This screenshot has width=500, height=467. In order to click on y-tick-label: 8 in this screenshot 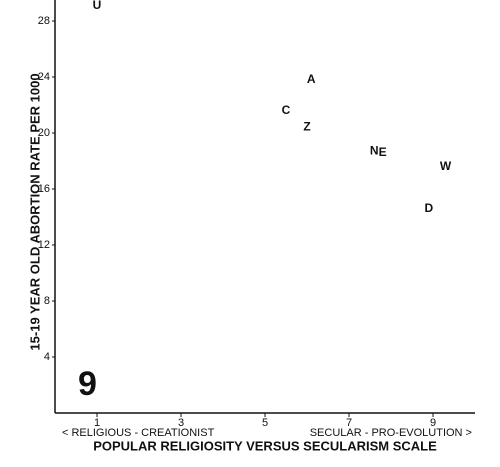, I will do `click(47, 301)`.